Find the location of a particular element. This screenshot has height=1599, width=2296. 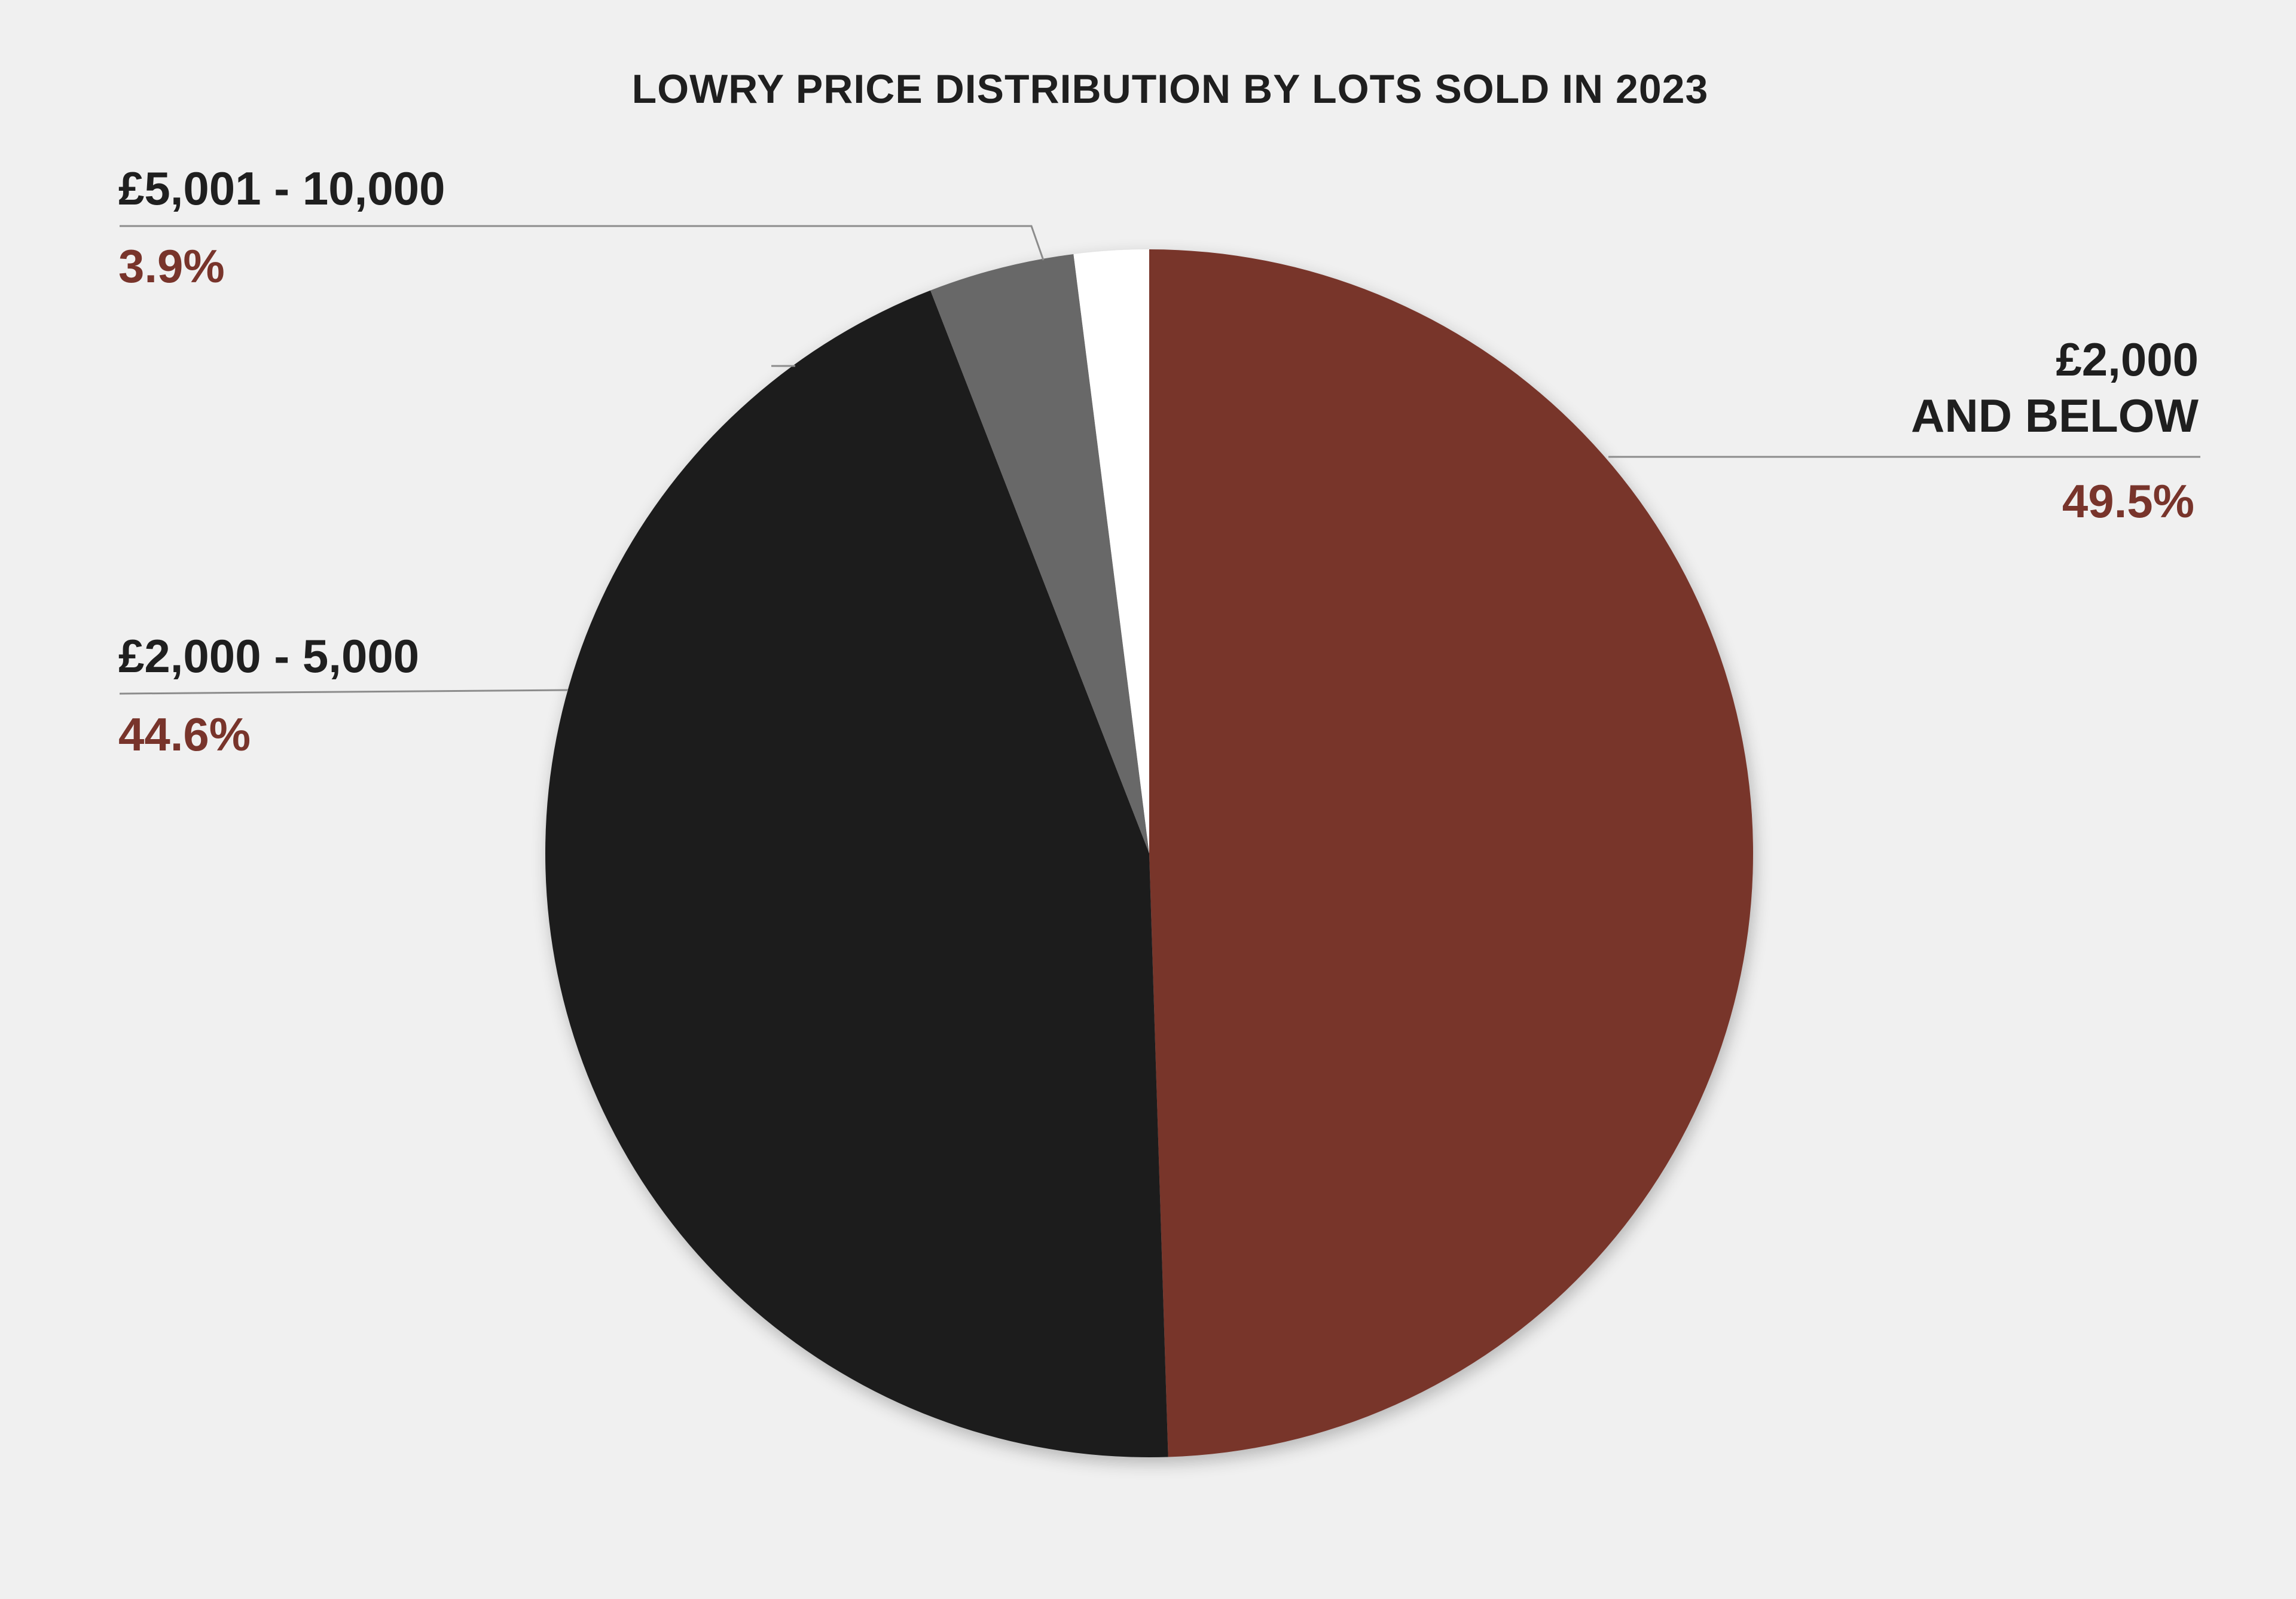

slice-label-5001-10000: £5,001 - 10,000 is located at coordinates (281, 188).